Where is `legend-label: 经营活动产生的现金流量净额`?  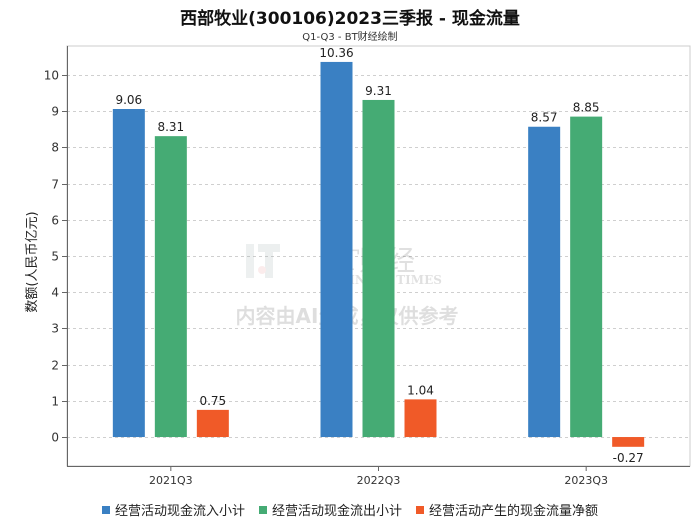 legend-label: 经营活动产生的现金流量净额 is located at coordinates (514, 511).